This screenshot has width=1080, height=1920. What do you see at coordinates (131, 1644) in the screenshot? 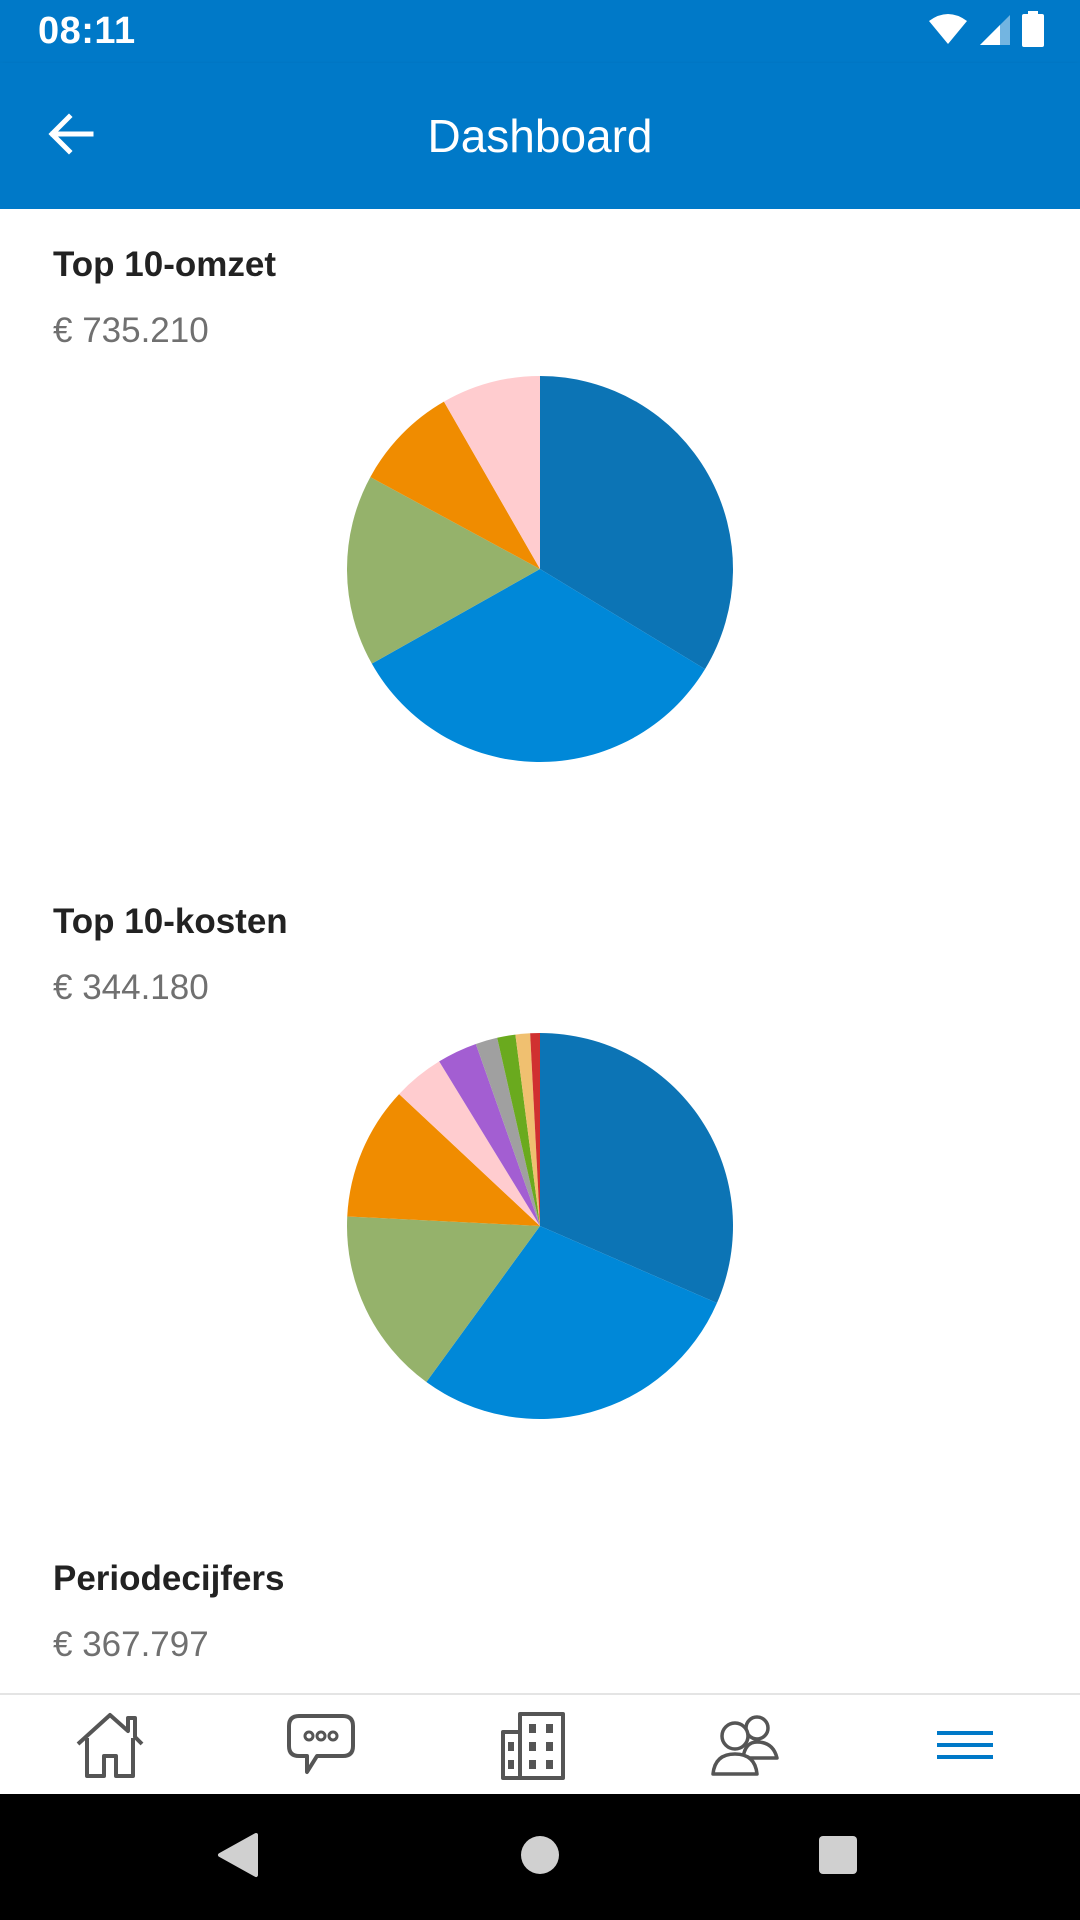
I see `section-amount: € 367.797` at bounding box center [131, 1644].